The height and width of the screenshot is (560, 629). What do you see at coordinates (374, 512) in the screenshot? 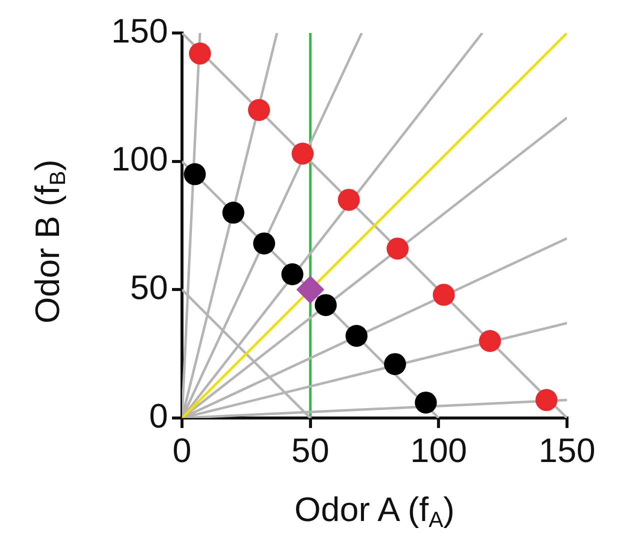
I see `x-axis-title: Odor A (f$_{A}$)` at bounding box center [374, 512].